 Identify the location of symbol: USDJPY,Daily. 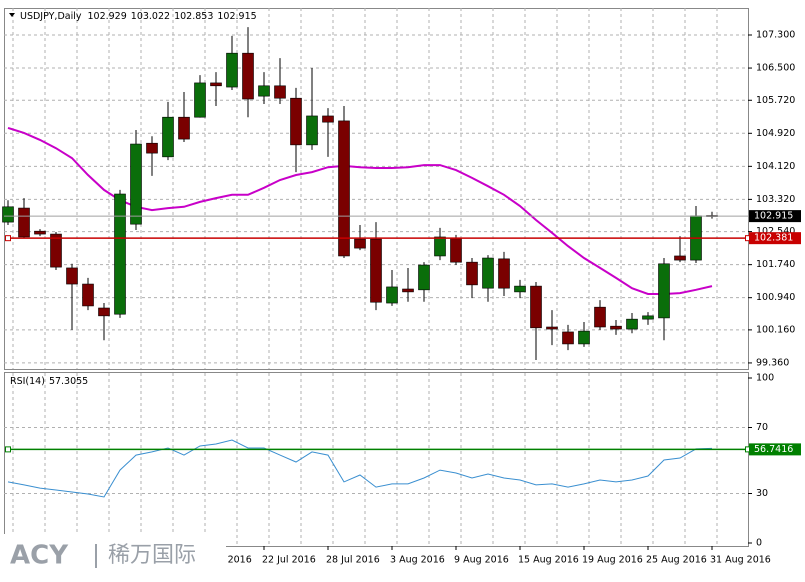
(51, 16).